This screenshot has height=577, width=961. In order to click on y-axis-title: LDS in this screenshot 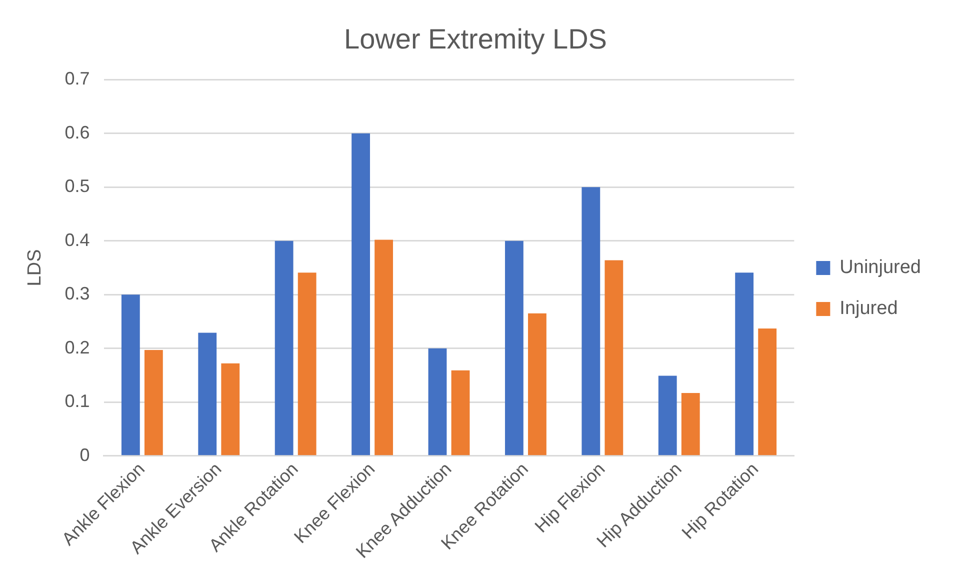, I will do `click(35, 267)`.